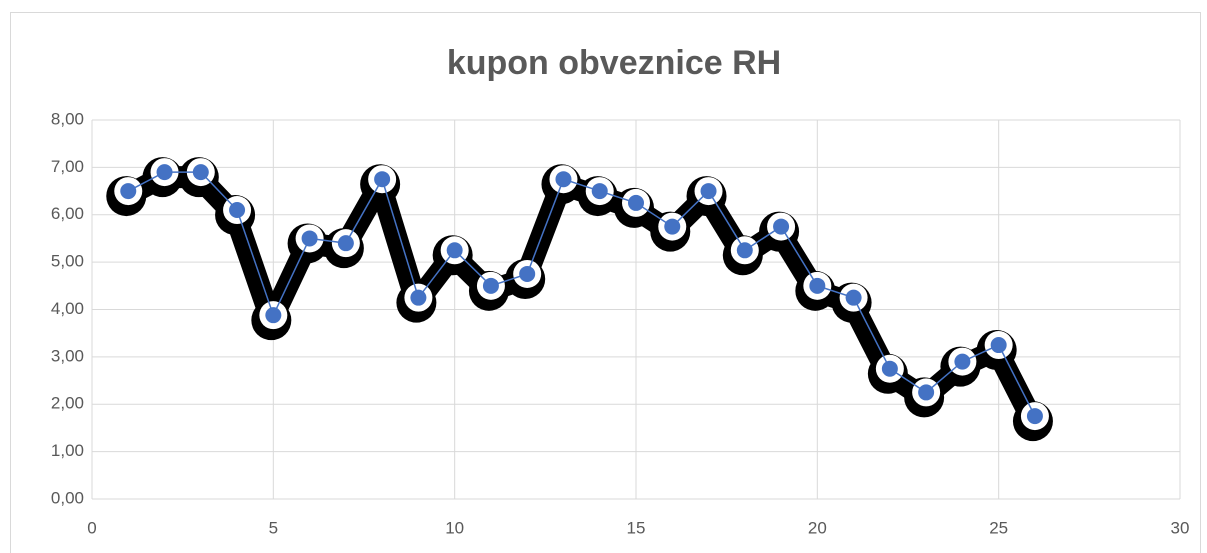 Image resolution: width=1207 pixels, height=553 pixels. Describe the element at coordinates (67, 213) in the screenshot. I see `y-tick-label: 6,00` at that location.